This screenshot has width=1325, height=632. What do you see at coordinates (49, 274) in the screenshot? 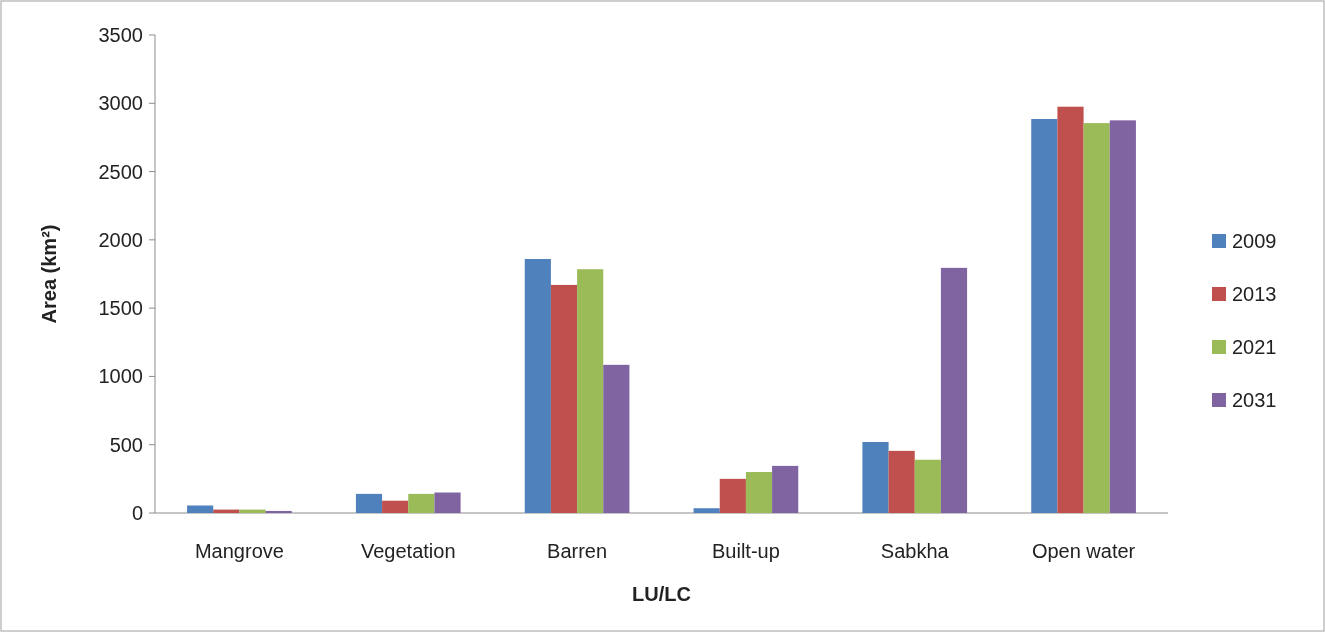
I see `y-axis-title: Area (km²)` at bounding box center [49, 274].